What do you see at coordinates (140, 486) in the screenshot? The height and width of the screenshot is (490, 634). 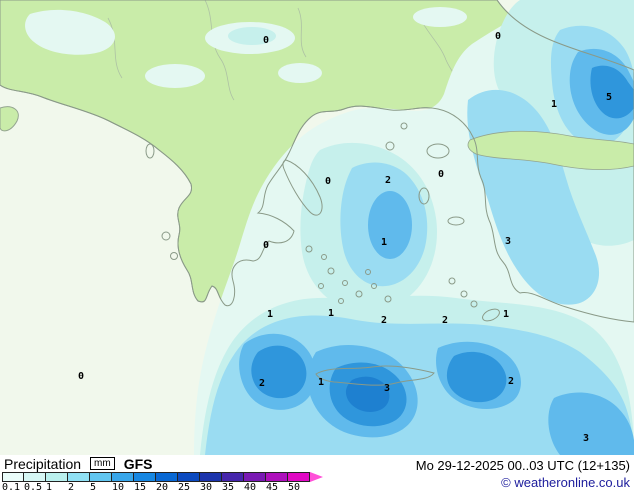 I see `legend-tick-label: 15` at bounding box center [140, 486].